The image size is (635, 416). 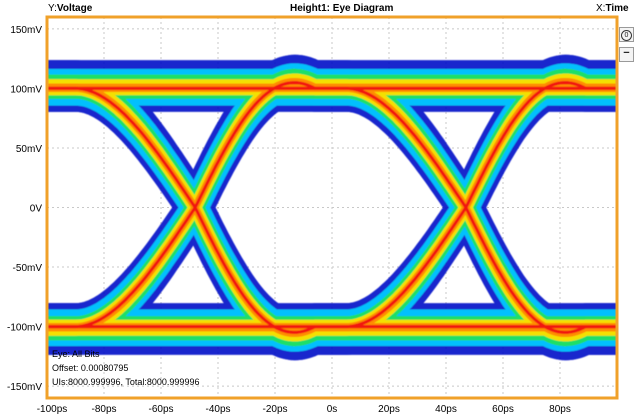 What do you see at coordinates (389, 409) in the screenshot?
I see `x-tick-label: 20ps` at bounding box center [389, 409].